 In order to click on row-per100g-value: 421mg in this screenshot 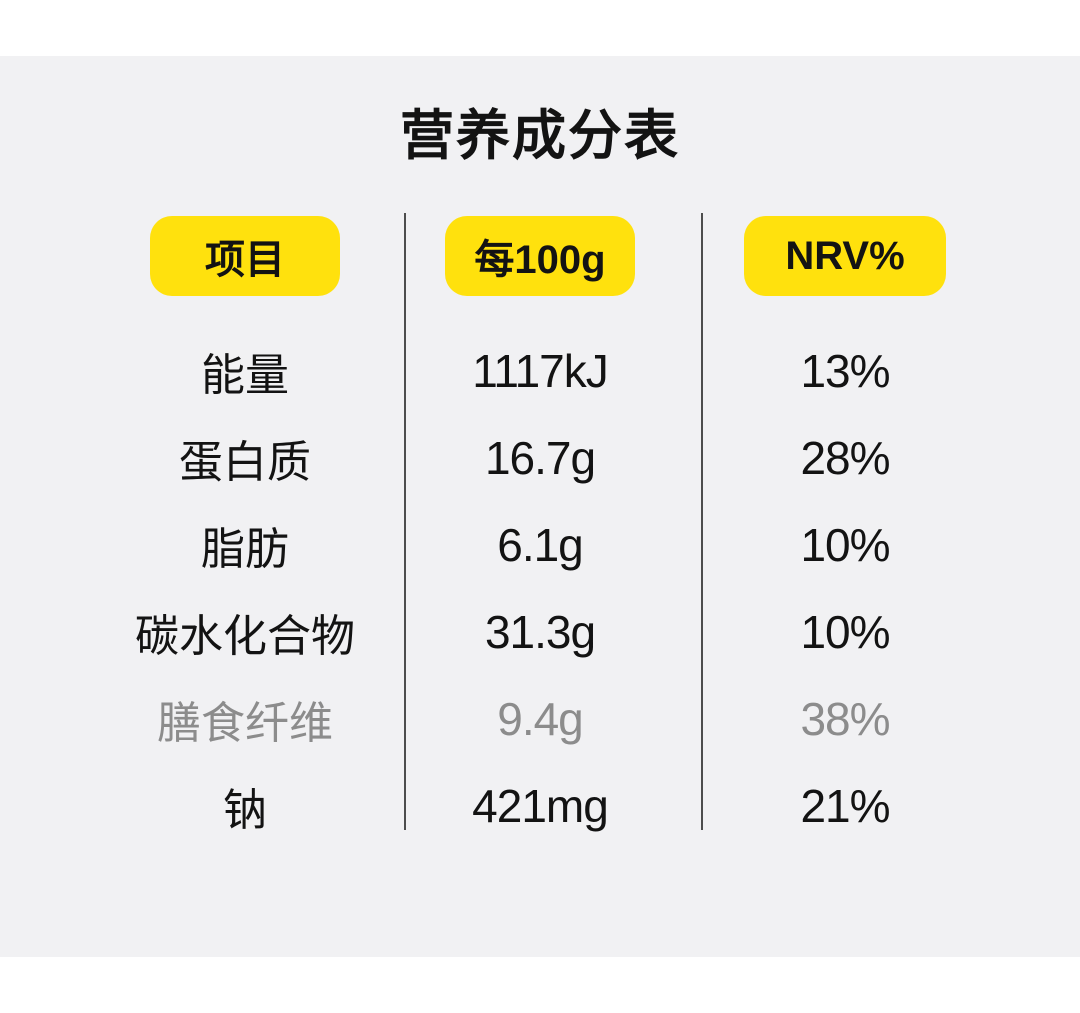, I will do `click(540, 805)`.